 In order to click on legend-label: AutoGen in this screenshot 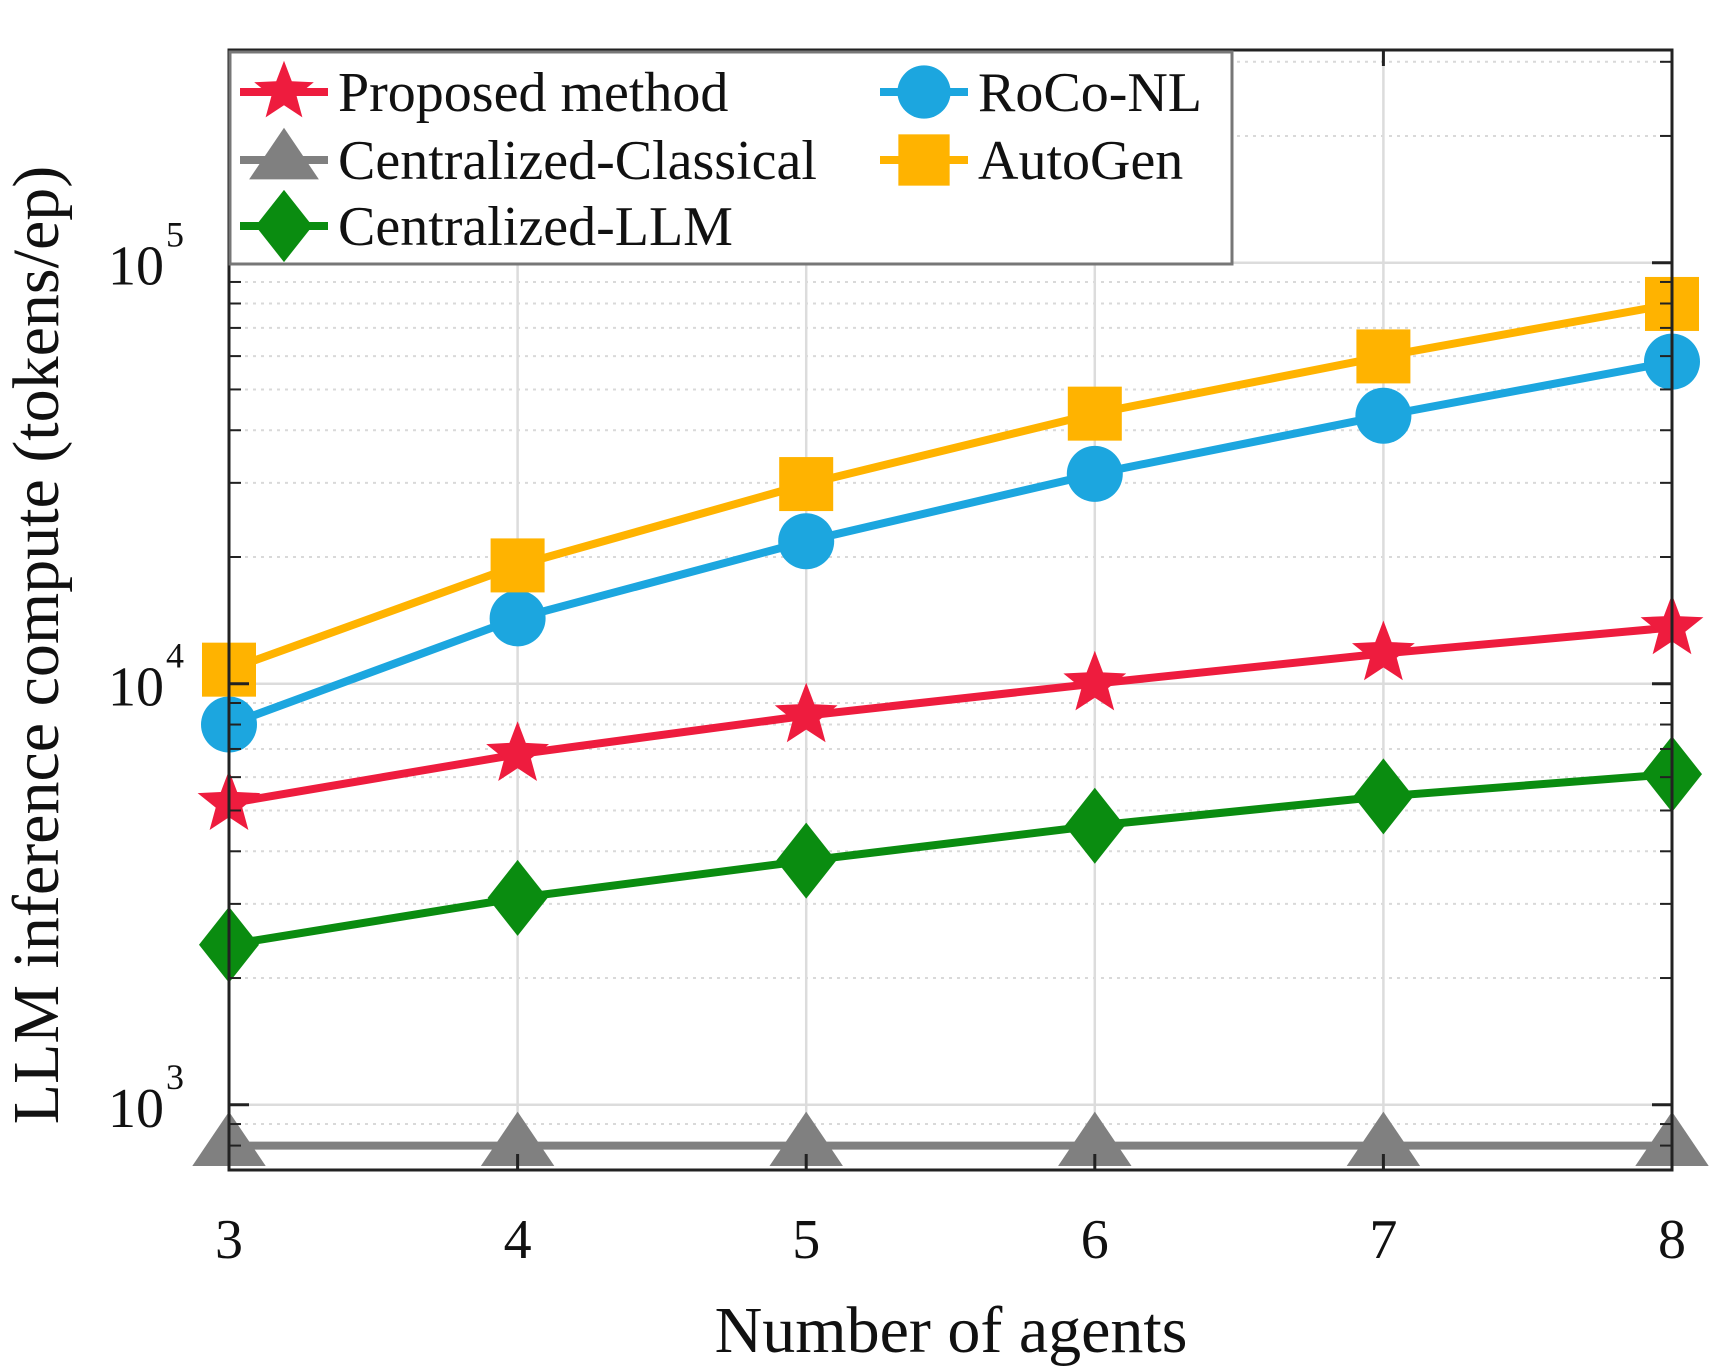, I will do `click(1080, 161)`.